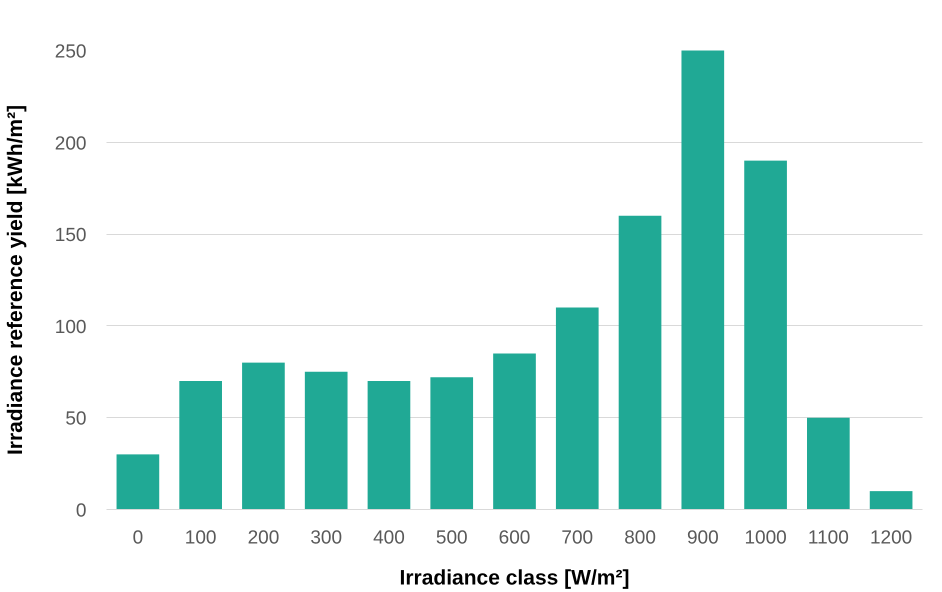 The image size is (942, 592). I want to click on x-tick-label: 600, so click(514, 538).